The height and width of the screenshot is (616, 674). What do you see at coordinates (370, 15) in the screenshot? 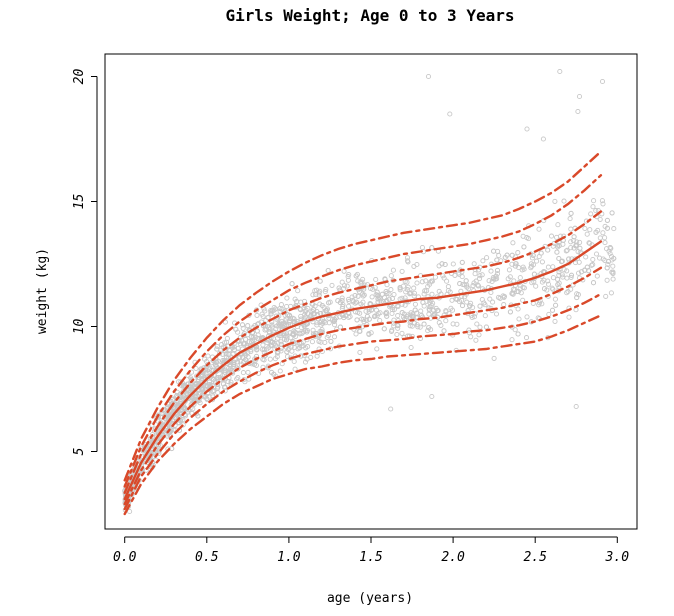
I see `chart-title: Girls Weight; Age 0 to 3 Years` at bounding box center [370, 15].